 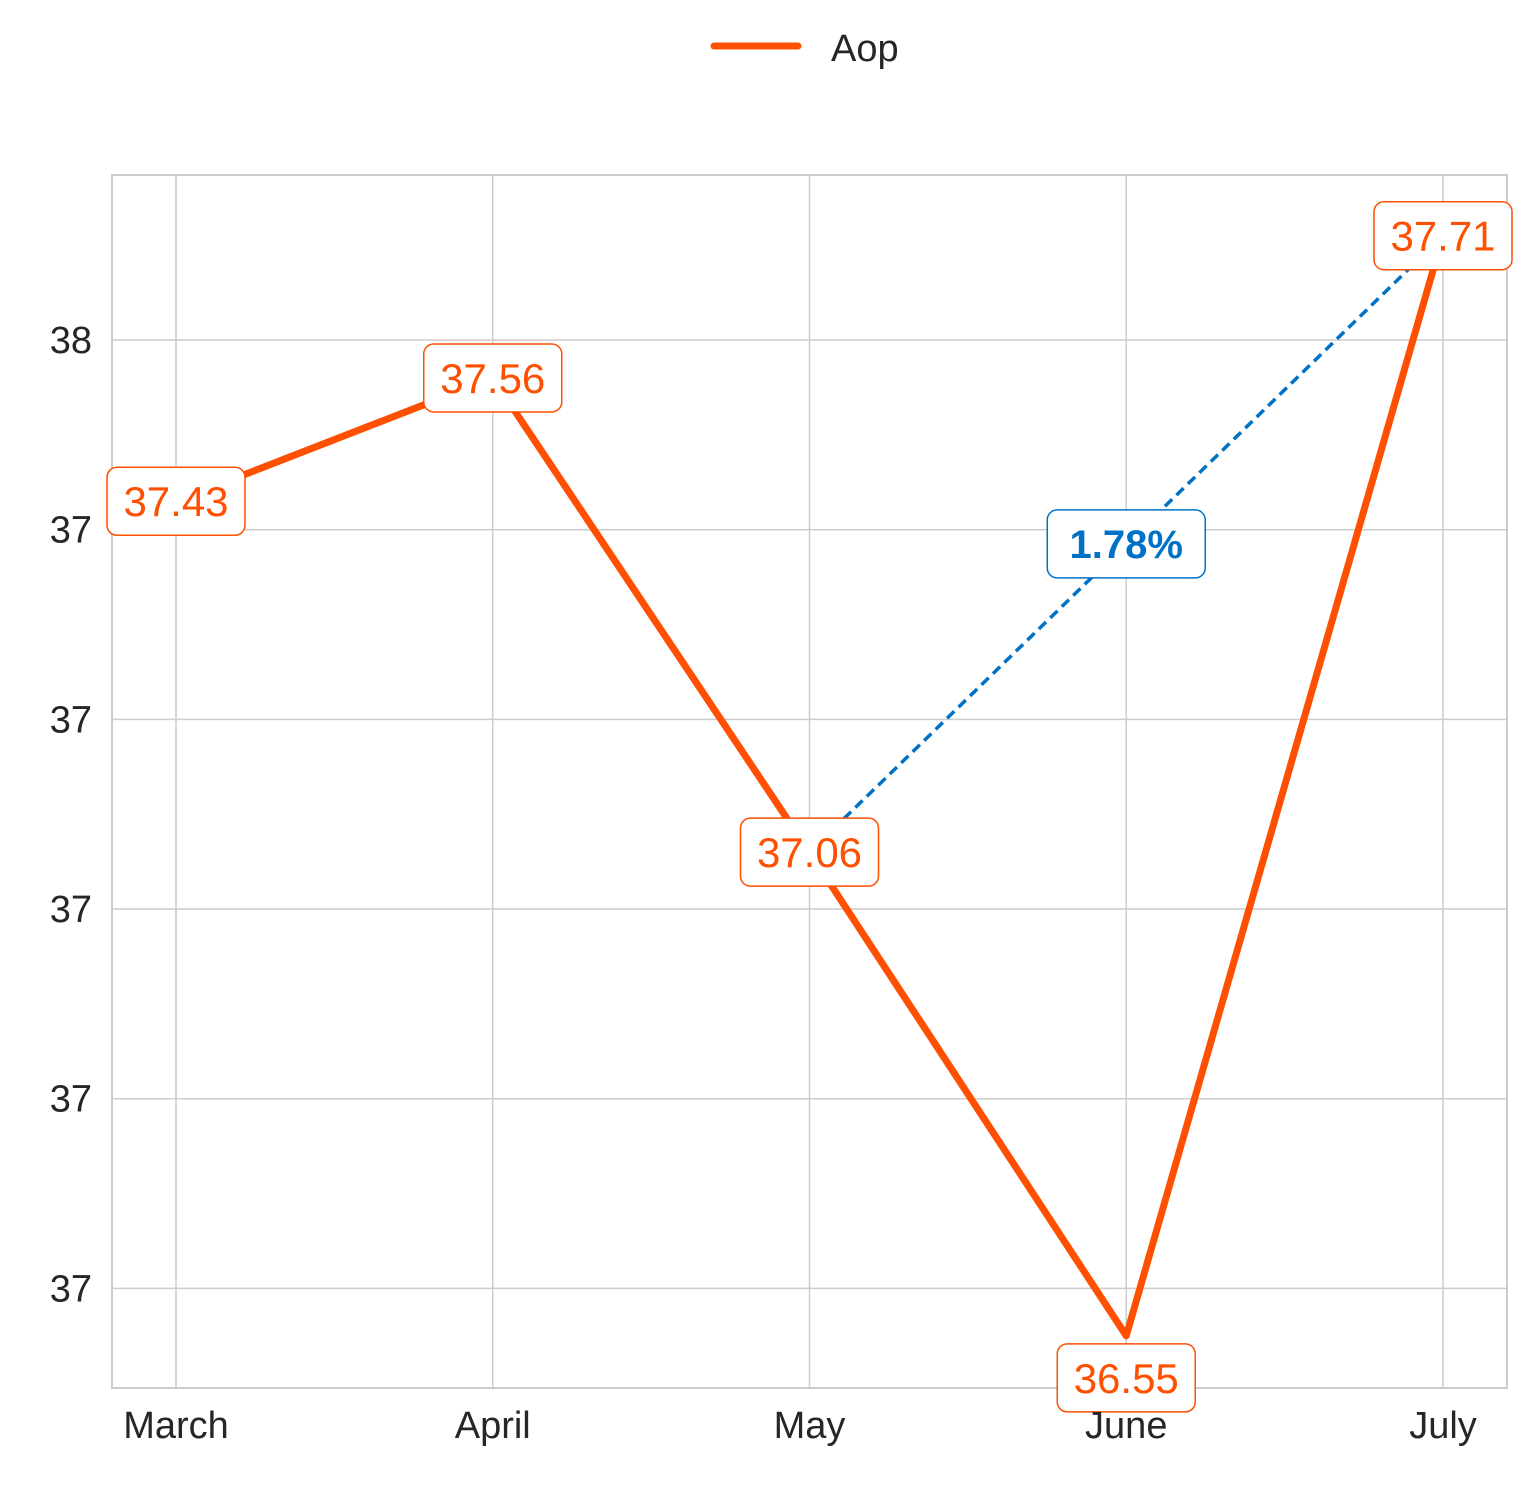 What do you see at coordinates (865, 49) in the screenshot?
I see `legend-label-aop: Aop` at bounding box center [865, 49].